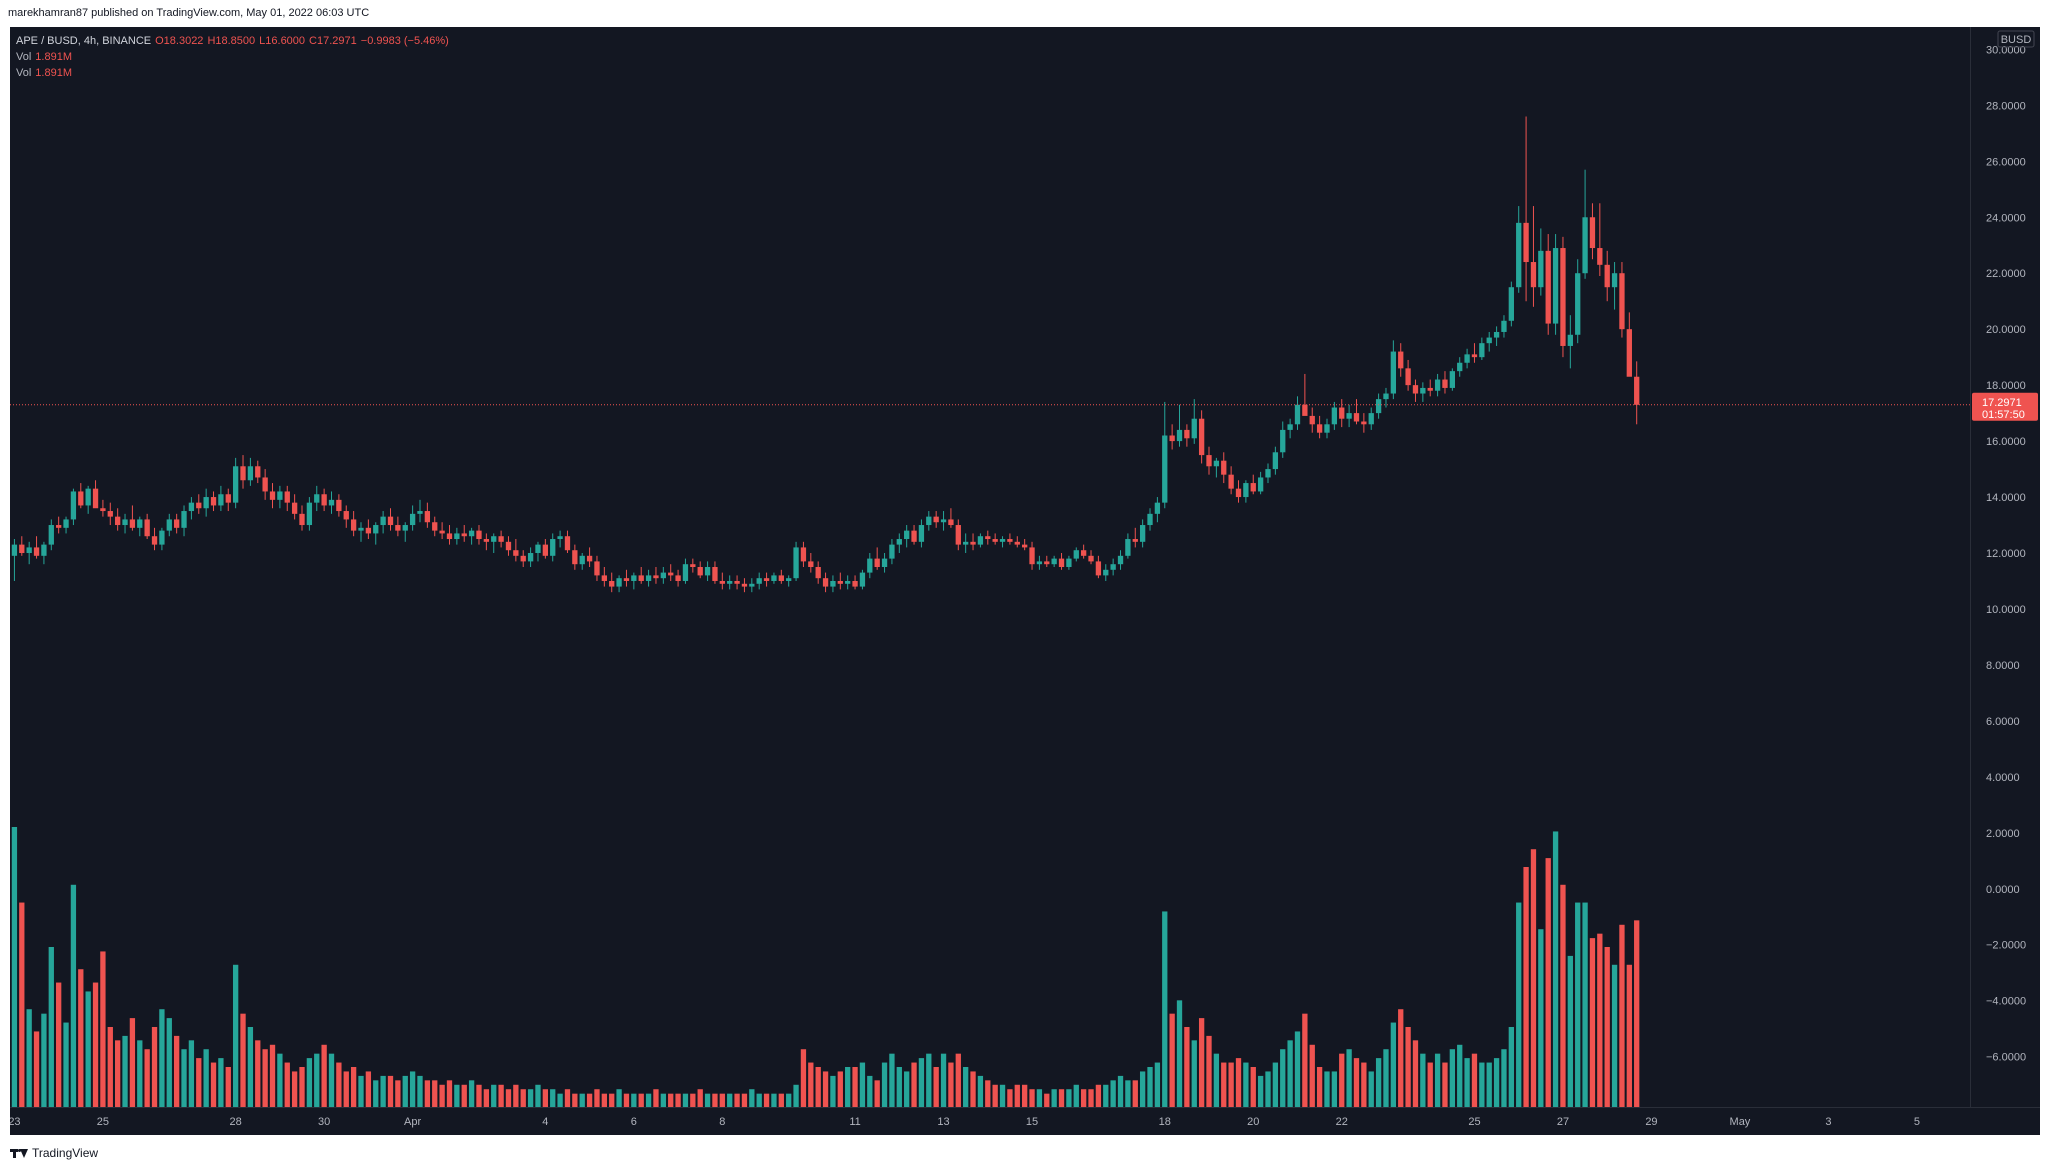  Describe the element at coordinates (2006, 1058) in the screenshot. I see `y-tick-label: −6.0000` at that location.